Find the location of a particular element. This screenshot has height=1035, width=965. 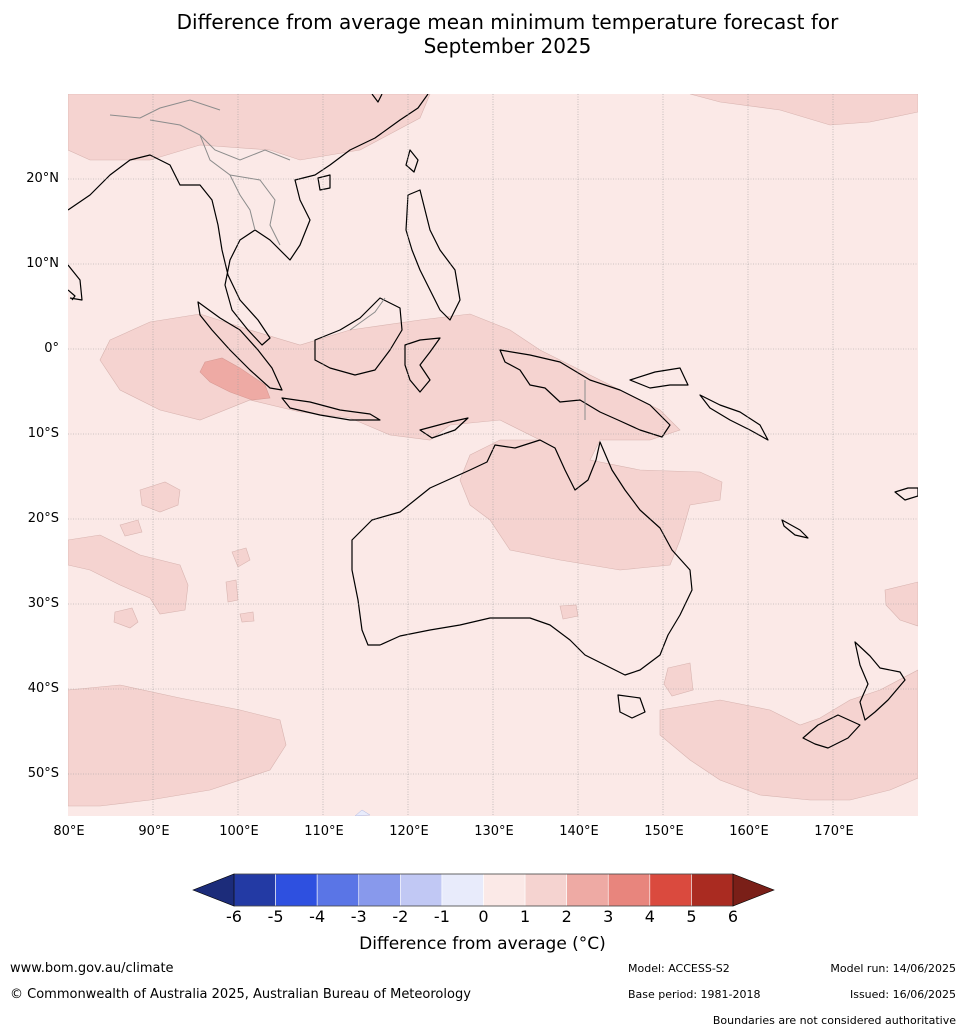

lat-label-10s: 10°S is located at coordinates (43, 433).